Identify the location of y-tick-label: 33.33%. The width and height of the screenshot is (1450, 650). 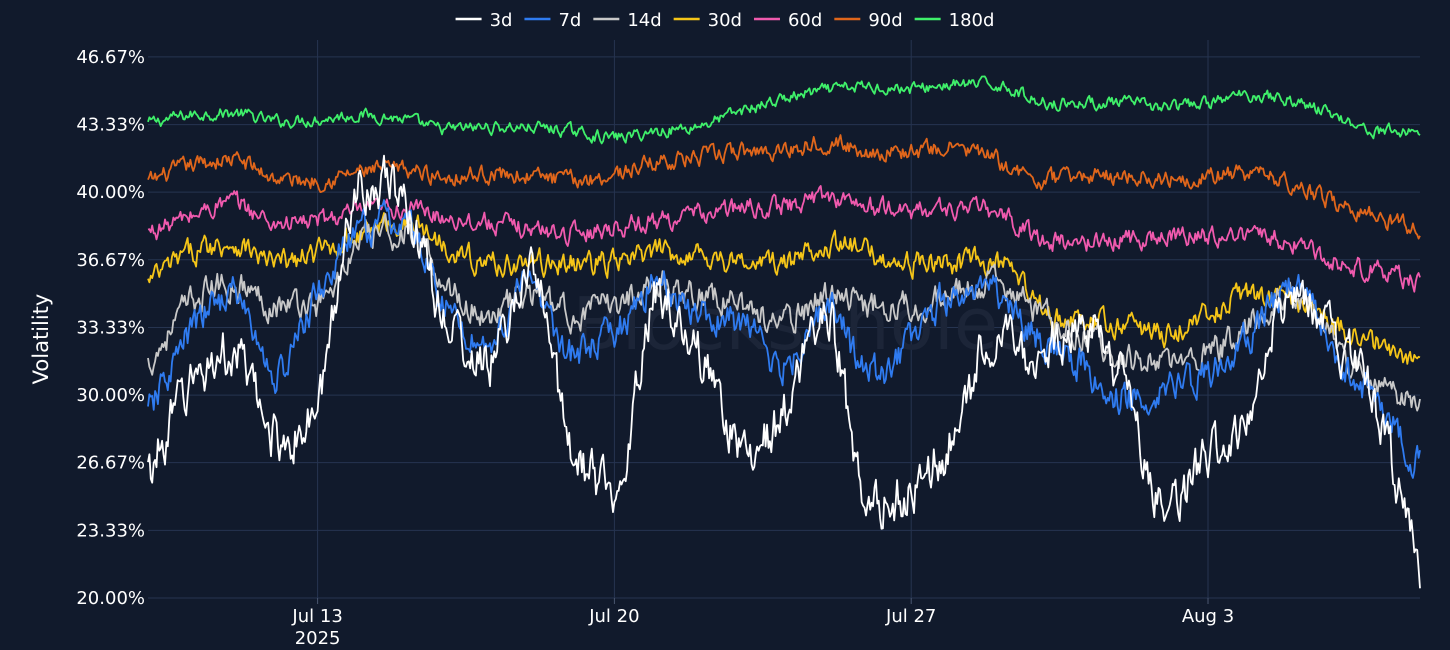
(110, 328).